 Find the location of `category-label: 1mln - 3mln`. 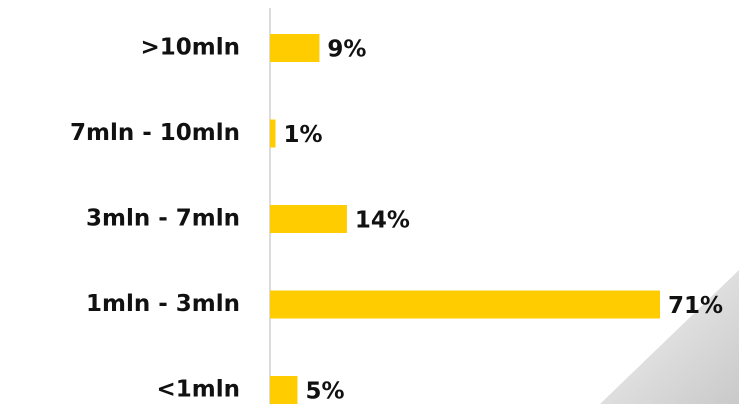

category-label: 1mln - 3mln is located at coordinates (163, 304).